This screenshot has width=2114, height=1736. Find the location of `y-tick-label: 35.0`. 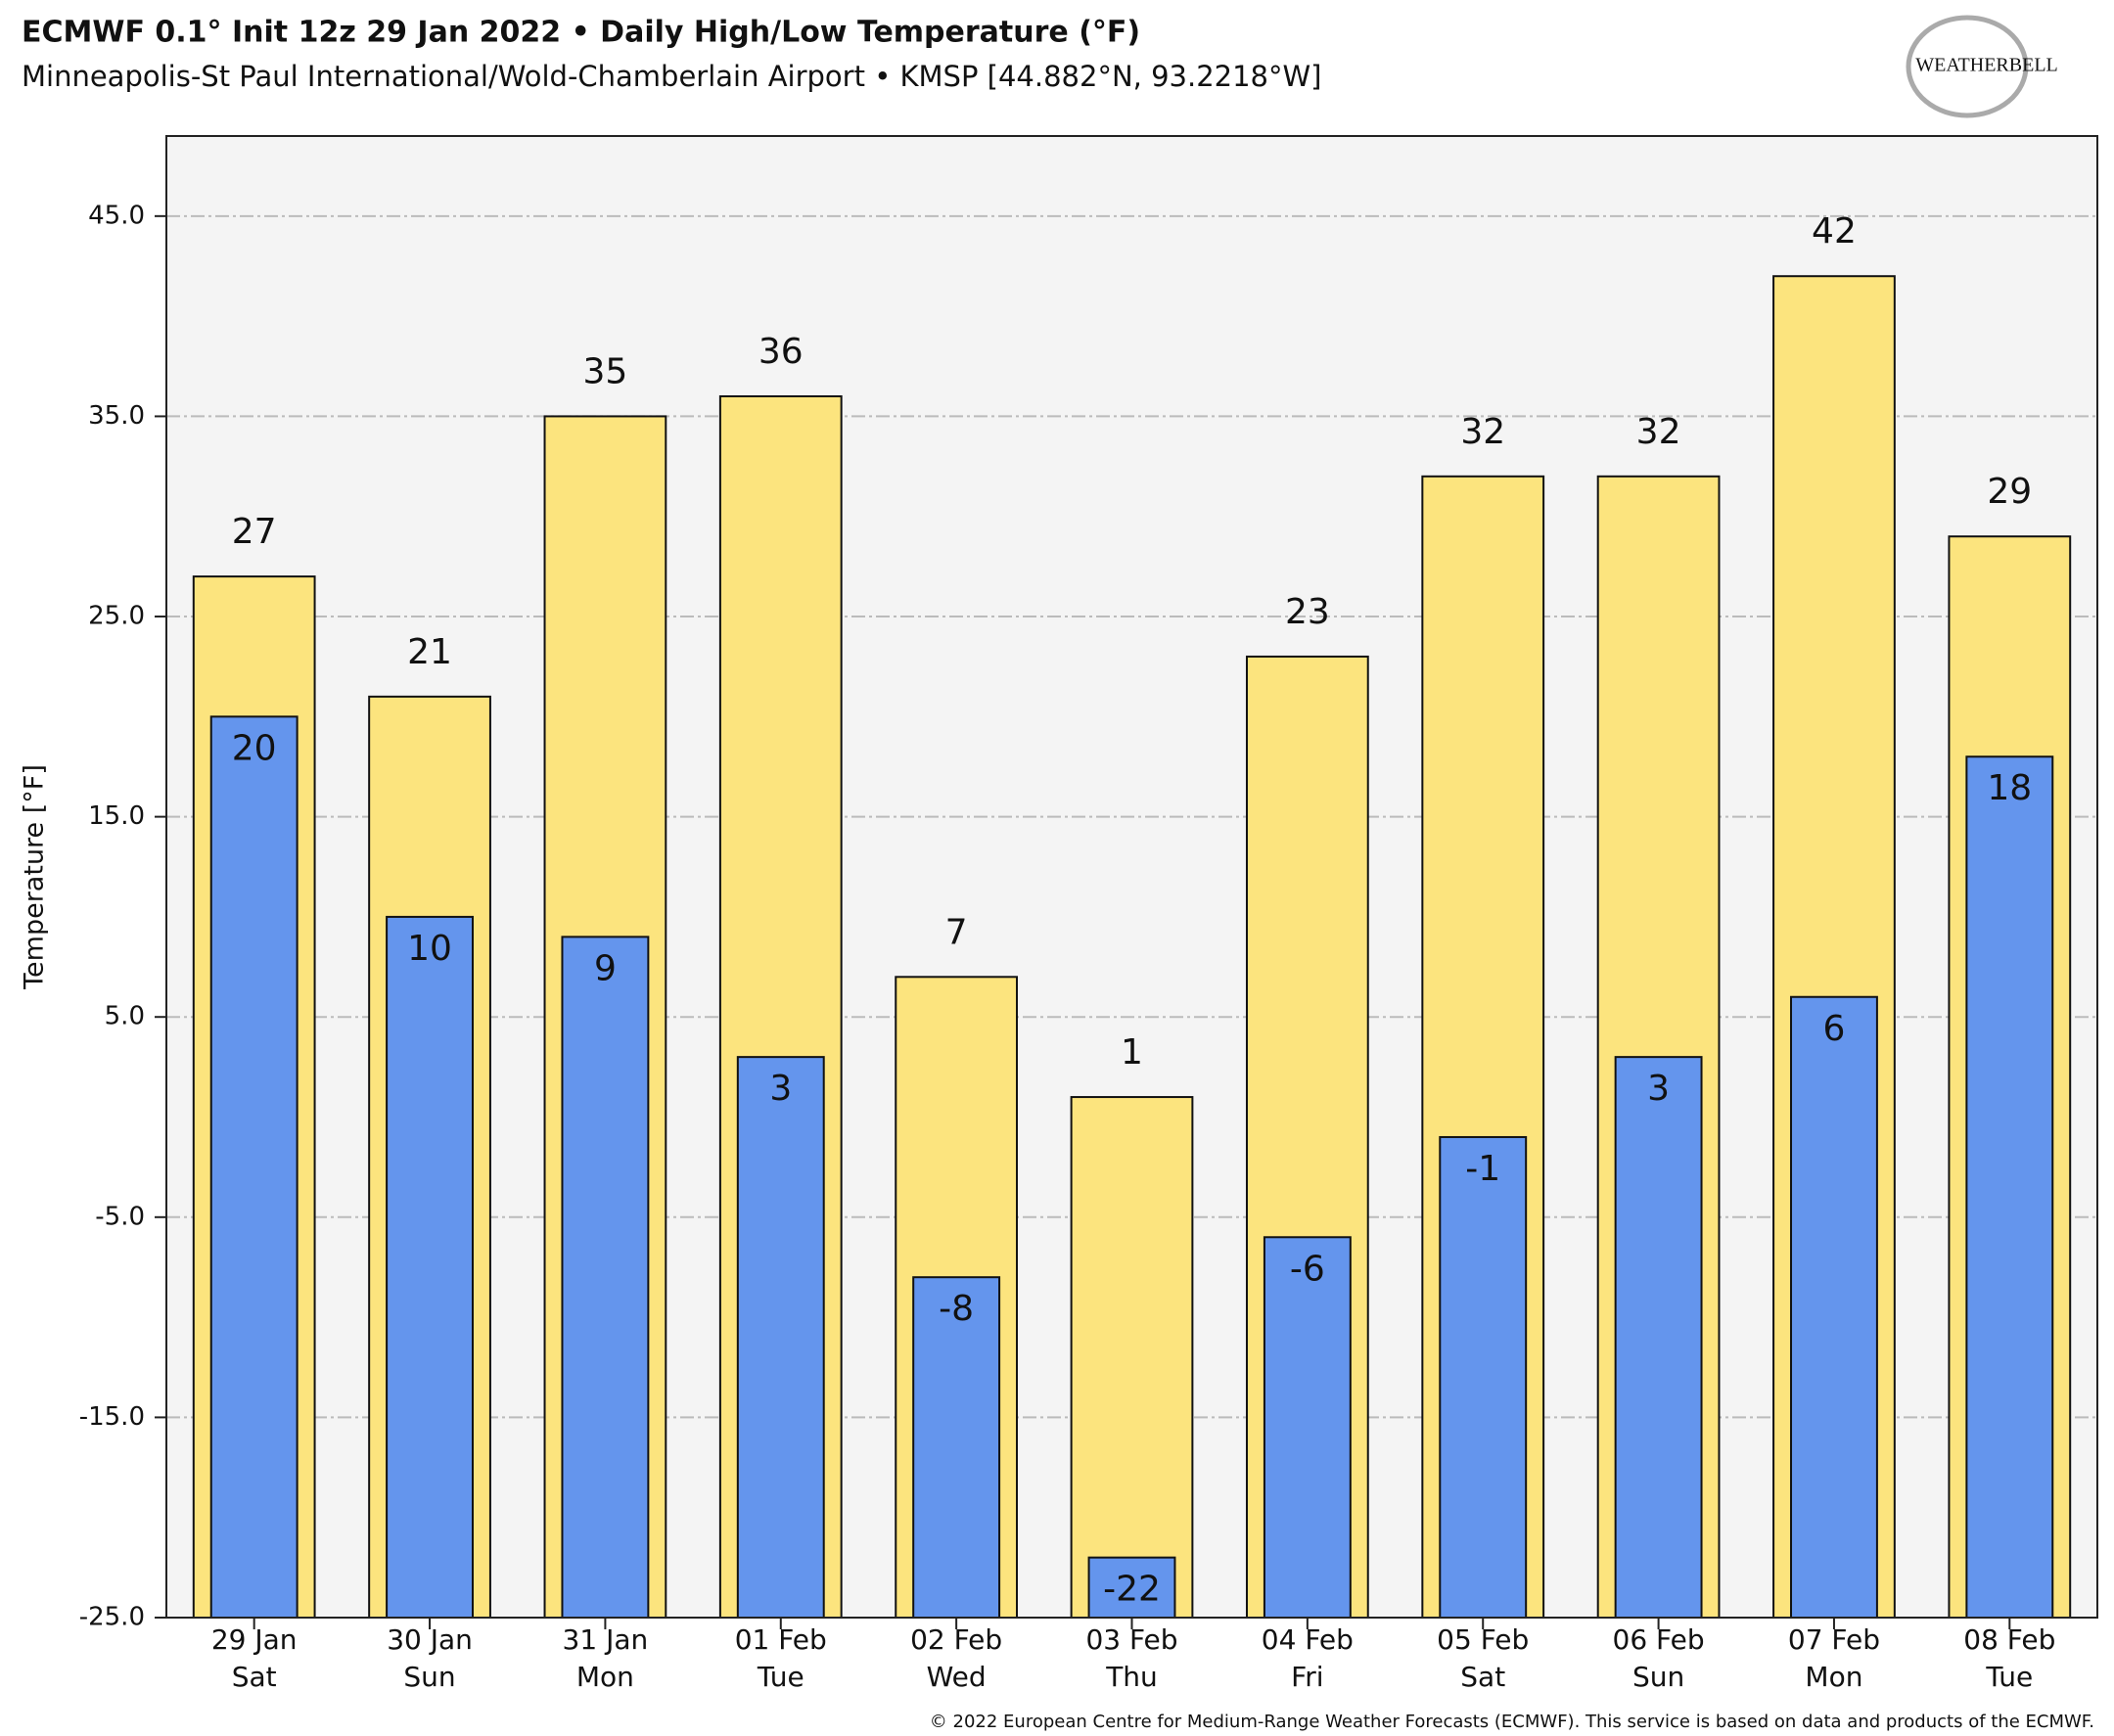

y-tick-label: 35.0 is located at coordinates (116, 416).